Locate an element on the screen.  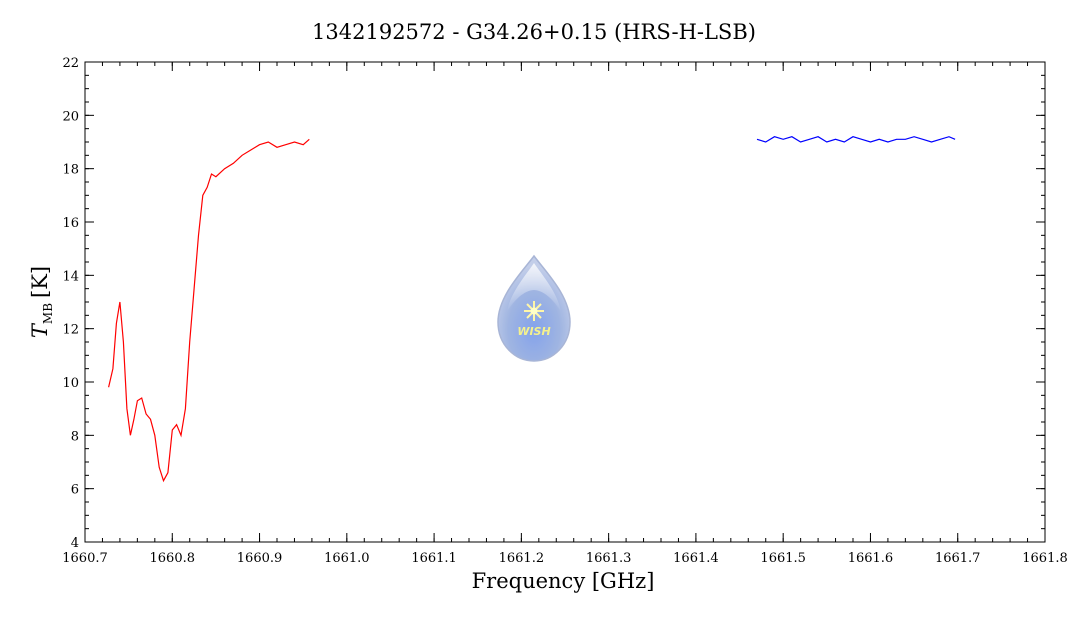
x-tick-label: 1661.6 is located at coordinates (871, 558).